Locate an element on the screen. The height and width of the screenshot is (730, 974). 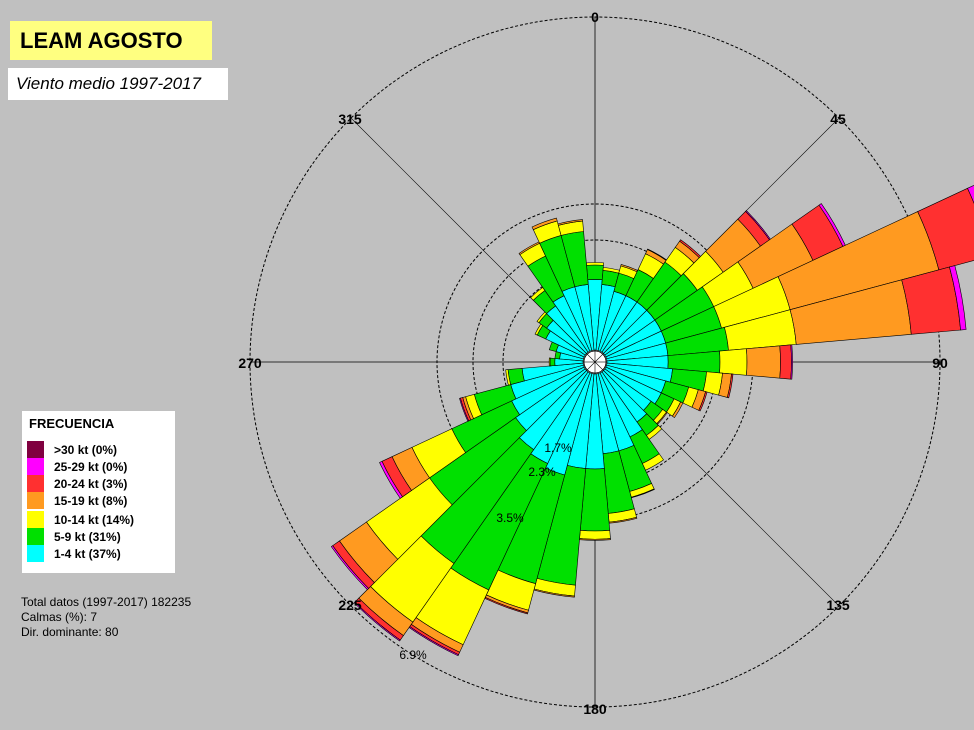
direction-label-45: 45 is located at coordinates (838, 119).